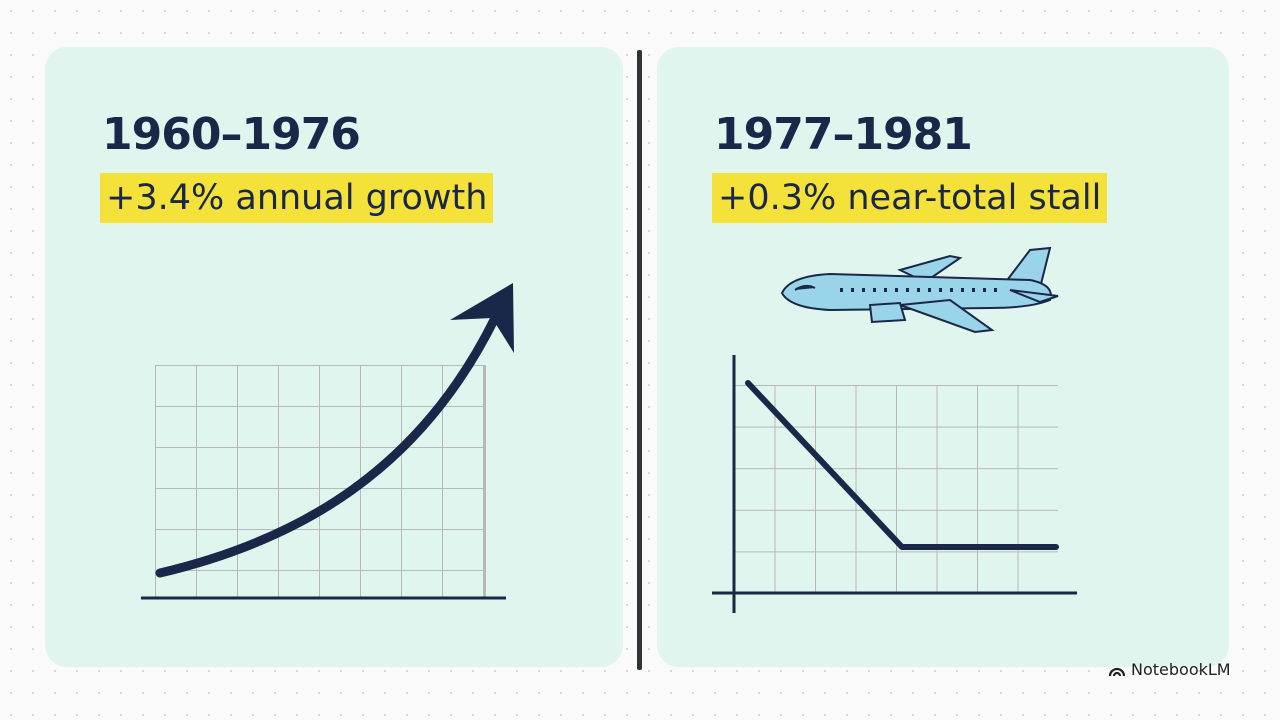 This screenshot has width=1280, height=720. What do you see at coordinates (327, 441) in the screenshot?
I see `growth-sketch` at bounding box center [327, 441].